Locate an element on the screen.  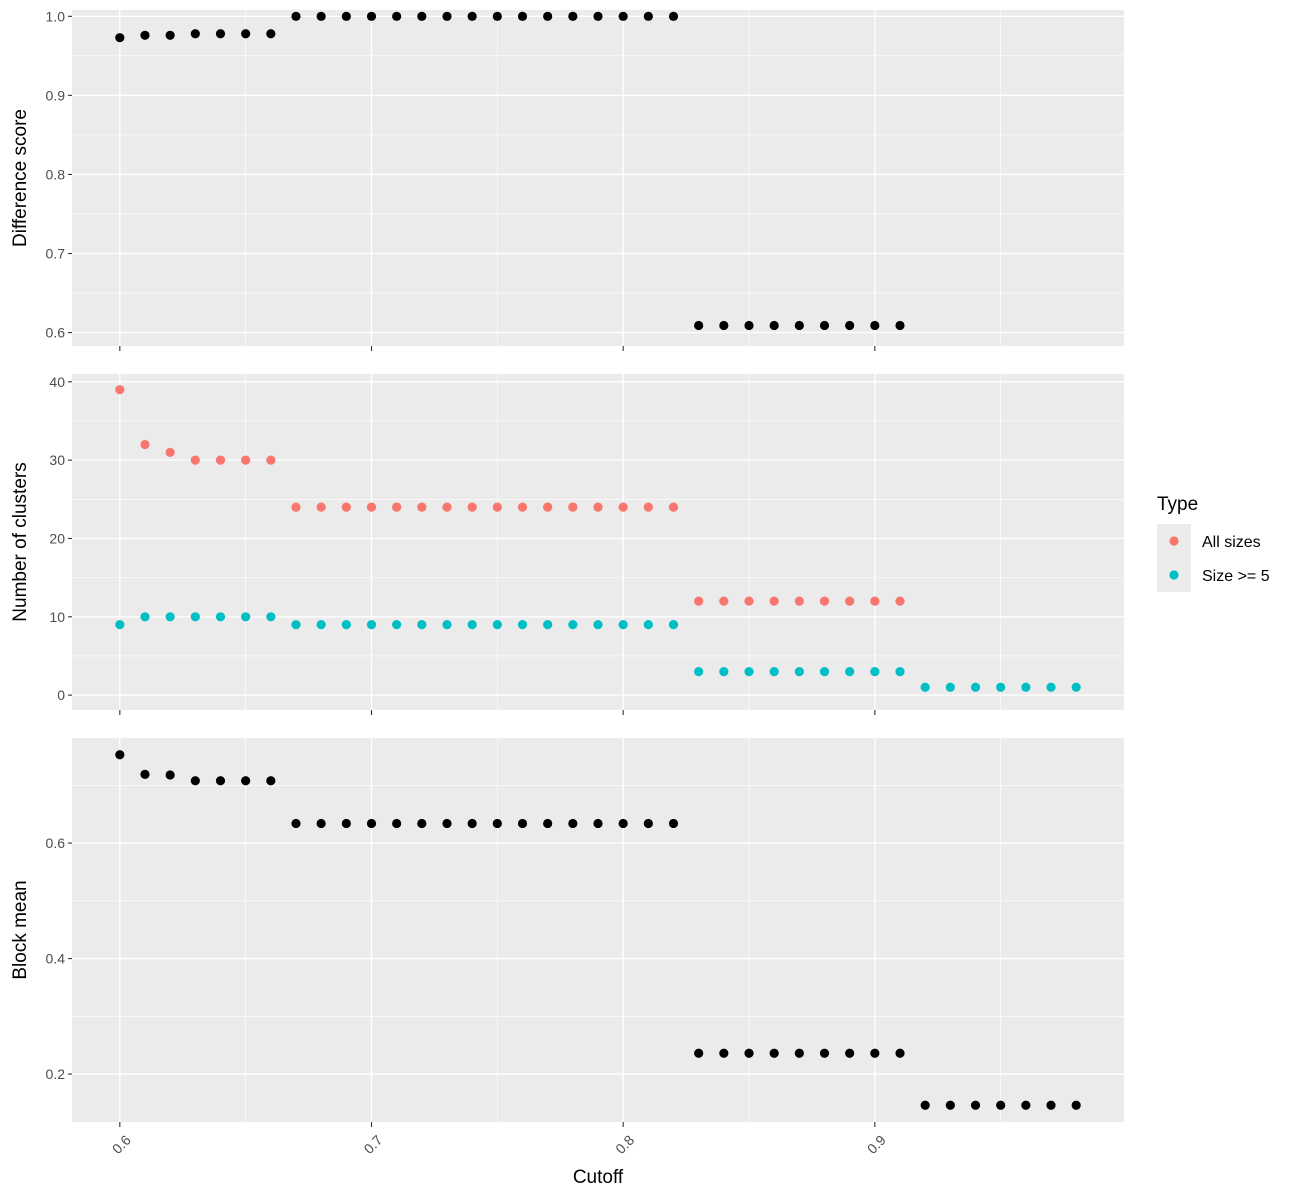
y-tick-label: 0.4 is located at coordinates (56, 959).